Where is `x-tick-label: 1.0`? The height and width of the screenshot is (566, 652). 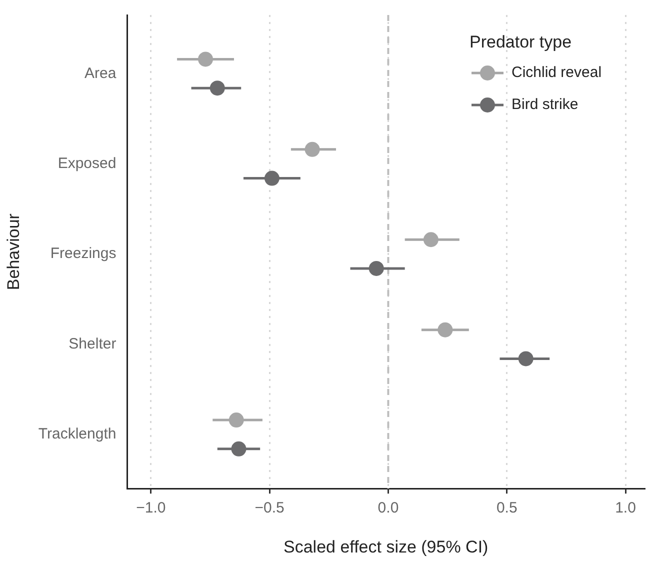 x-tick-label: 1.0 is located at coordinates (625, 508).